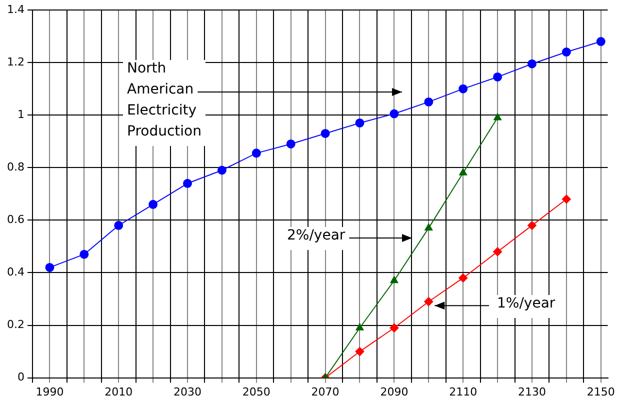  What do you see at coordinates (316, 236) in the screenshot?
I see `annotation: 2%/year` at bounding box center [316, 236].